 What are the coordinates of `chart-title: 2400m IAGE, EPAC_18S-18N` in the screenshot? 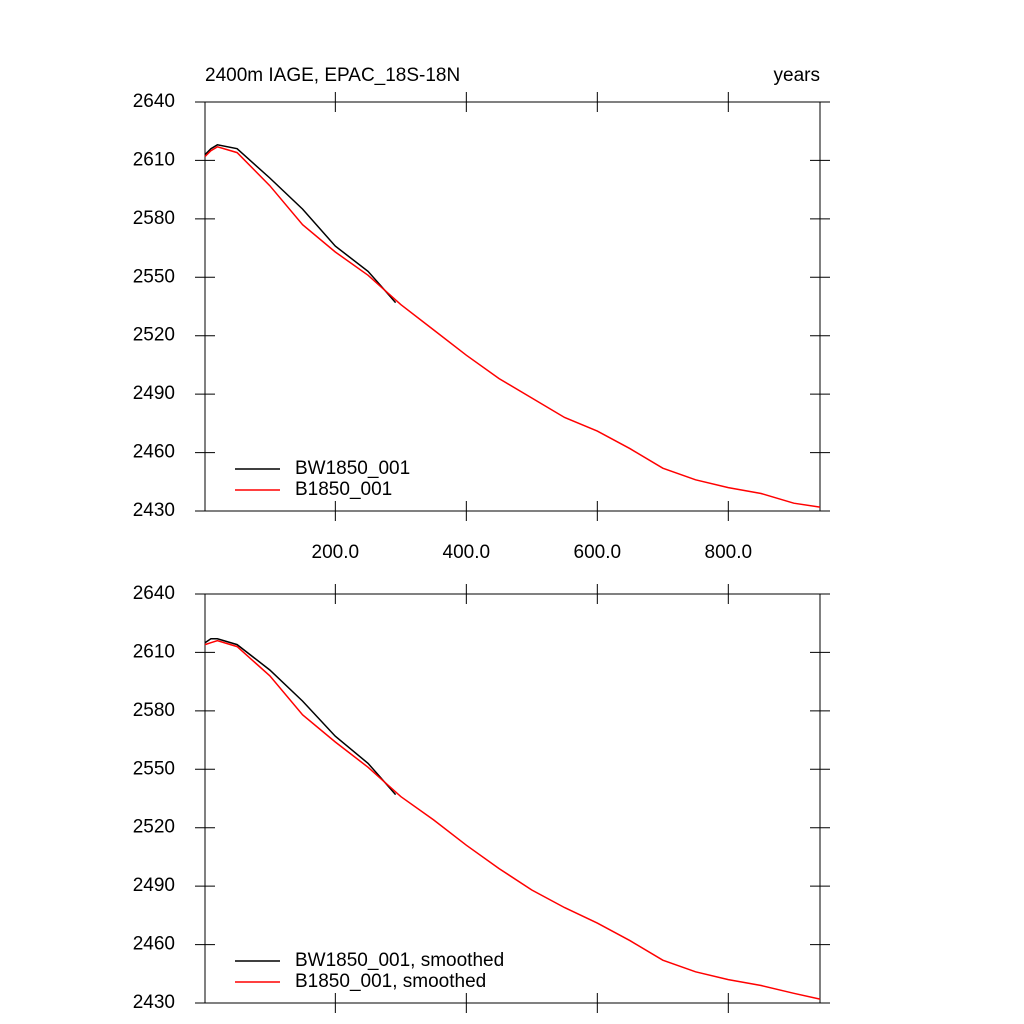 It's located at (332, 75).